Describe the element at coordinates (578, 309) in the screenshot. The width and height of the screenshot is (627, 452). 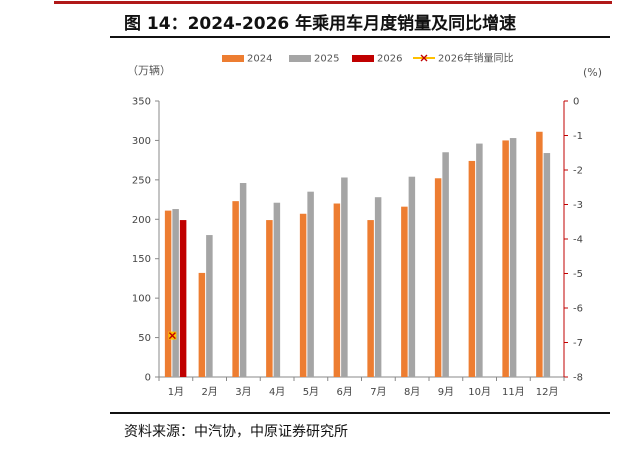
I see `right-tick-label: -6` at that location.